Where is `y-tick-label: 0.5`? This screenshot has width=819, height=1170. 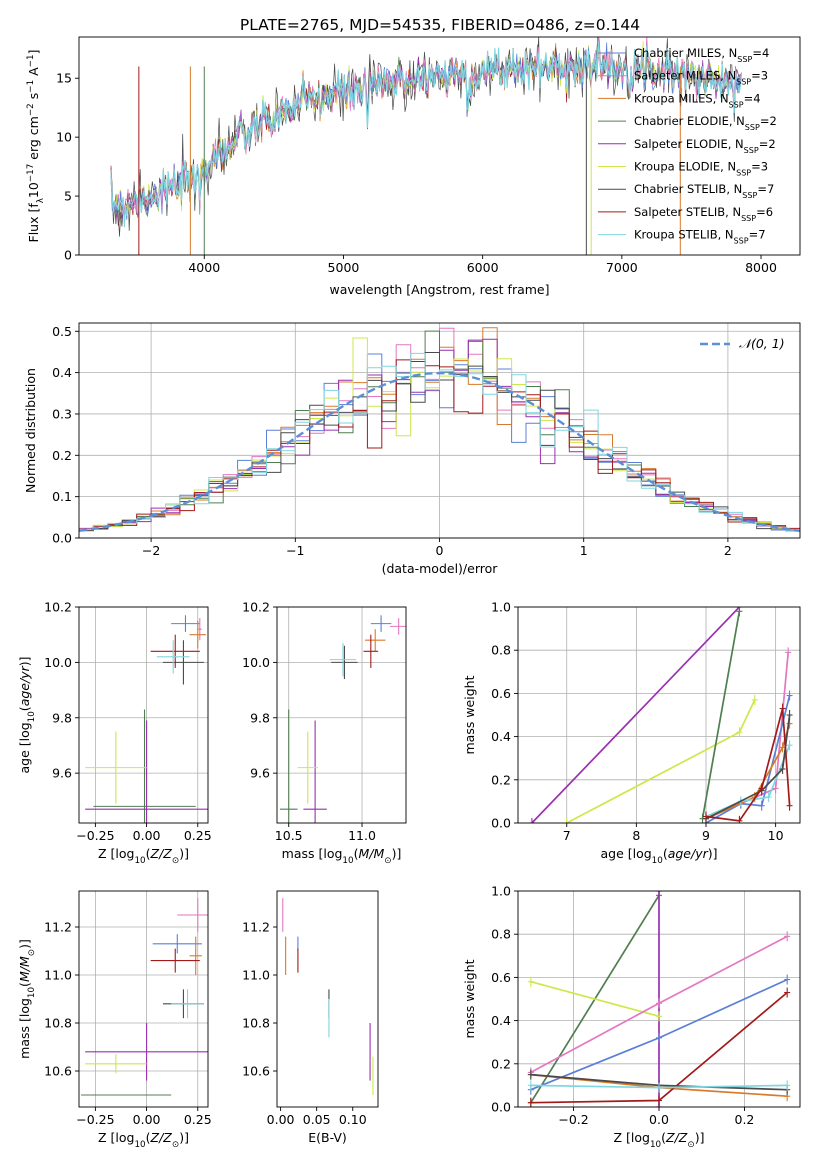
y-tick-label: 0.5 is located at coordinates (62, 331).